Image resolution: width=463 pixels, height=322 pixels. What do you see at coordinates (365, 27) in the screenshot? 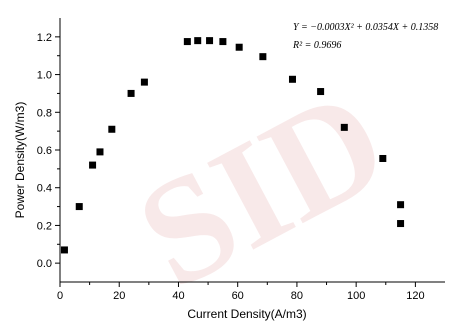
I see `regression-equation: Y = −0.0003X² + 0.0354X + 0.1358` at bounding box center [365, 27].